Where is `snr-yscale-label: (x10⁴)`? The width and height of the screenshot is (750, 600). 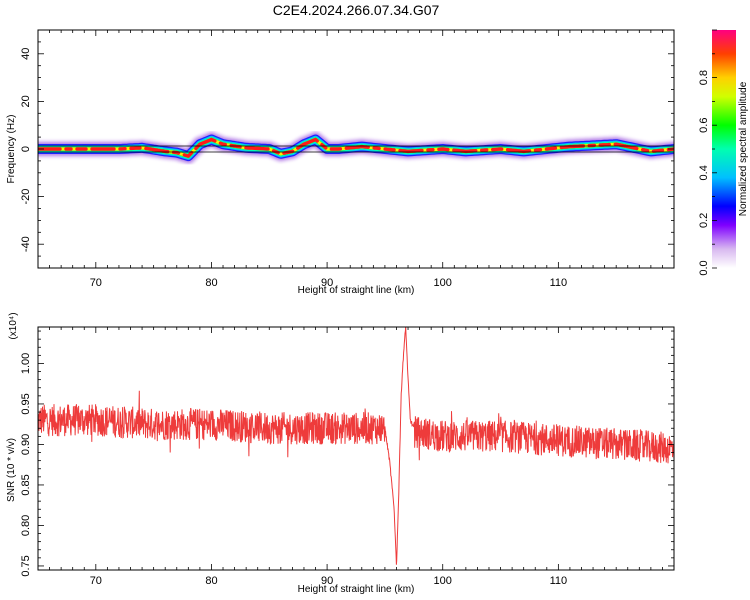
snr-yscale-label: (x10⁴) is located at coordinates (13, 325).